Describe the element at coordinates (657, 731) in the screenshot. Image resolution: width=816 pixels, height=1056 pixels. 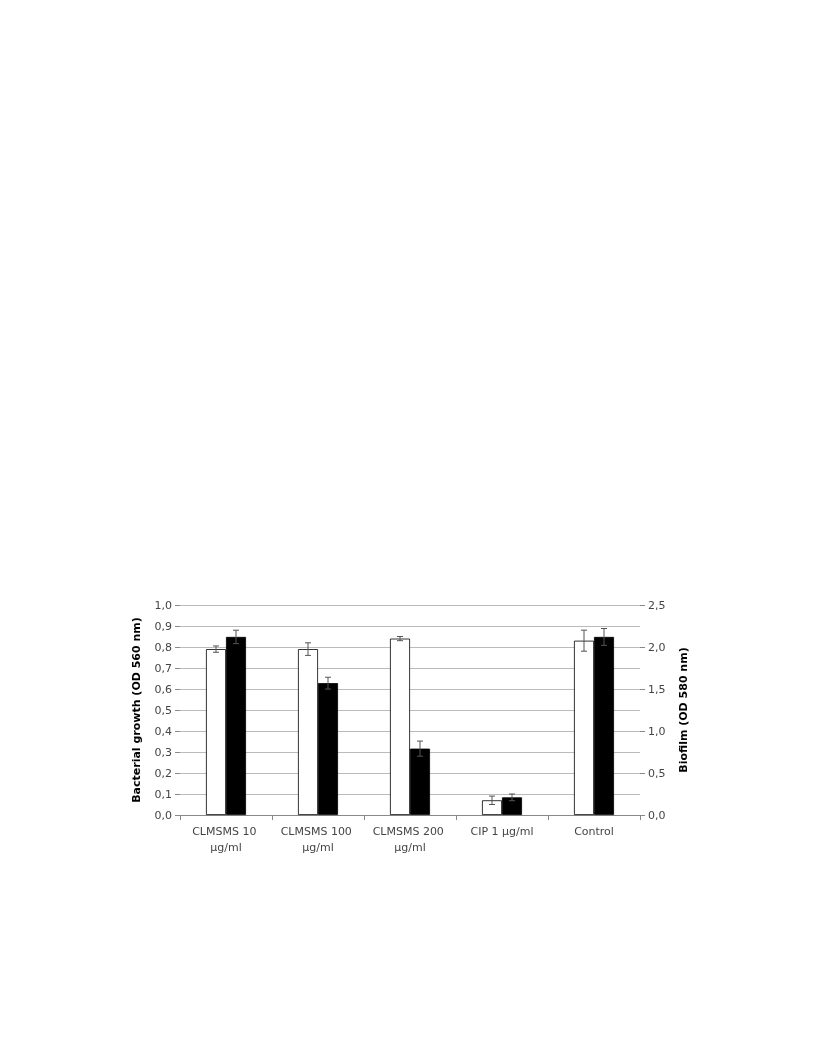
I see `y2-tick-label: 1,0` at that location.